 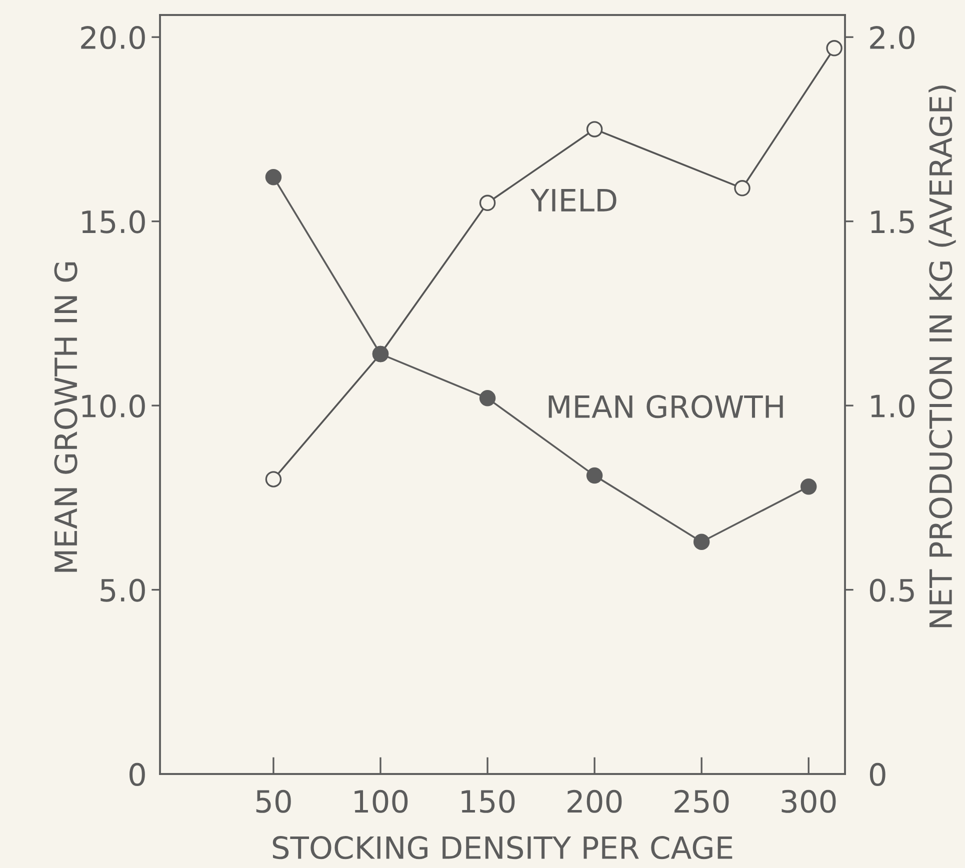 What do you see at coordinates (892, 38) in the screenshot?
I see `y2-tick-label: 2.0` at bounding box center [892, 38].